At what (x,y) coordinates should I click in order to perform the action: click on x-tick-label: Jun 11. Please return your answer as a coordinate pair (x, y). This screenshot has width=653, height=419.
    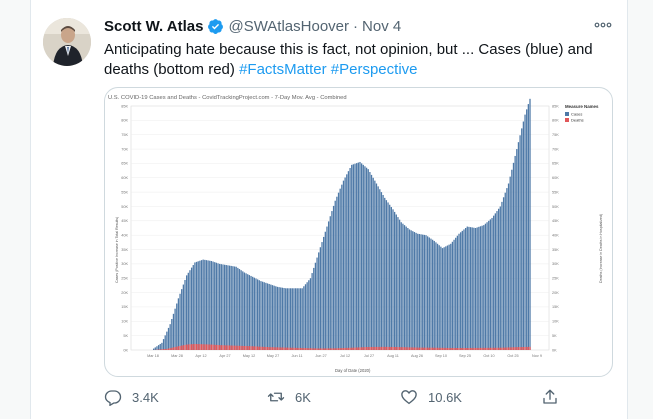
    Looking at the image, I should click on (296, 356).